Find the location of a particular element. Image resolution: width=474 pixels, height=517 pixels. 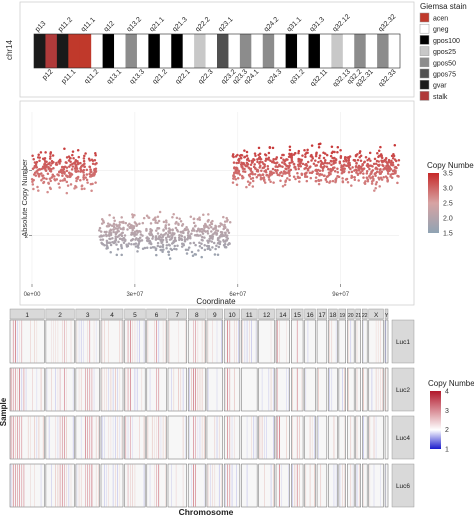

band-q12 is located at coordinates (108, 51).